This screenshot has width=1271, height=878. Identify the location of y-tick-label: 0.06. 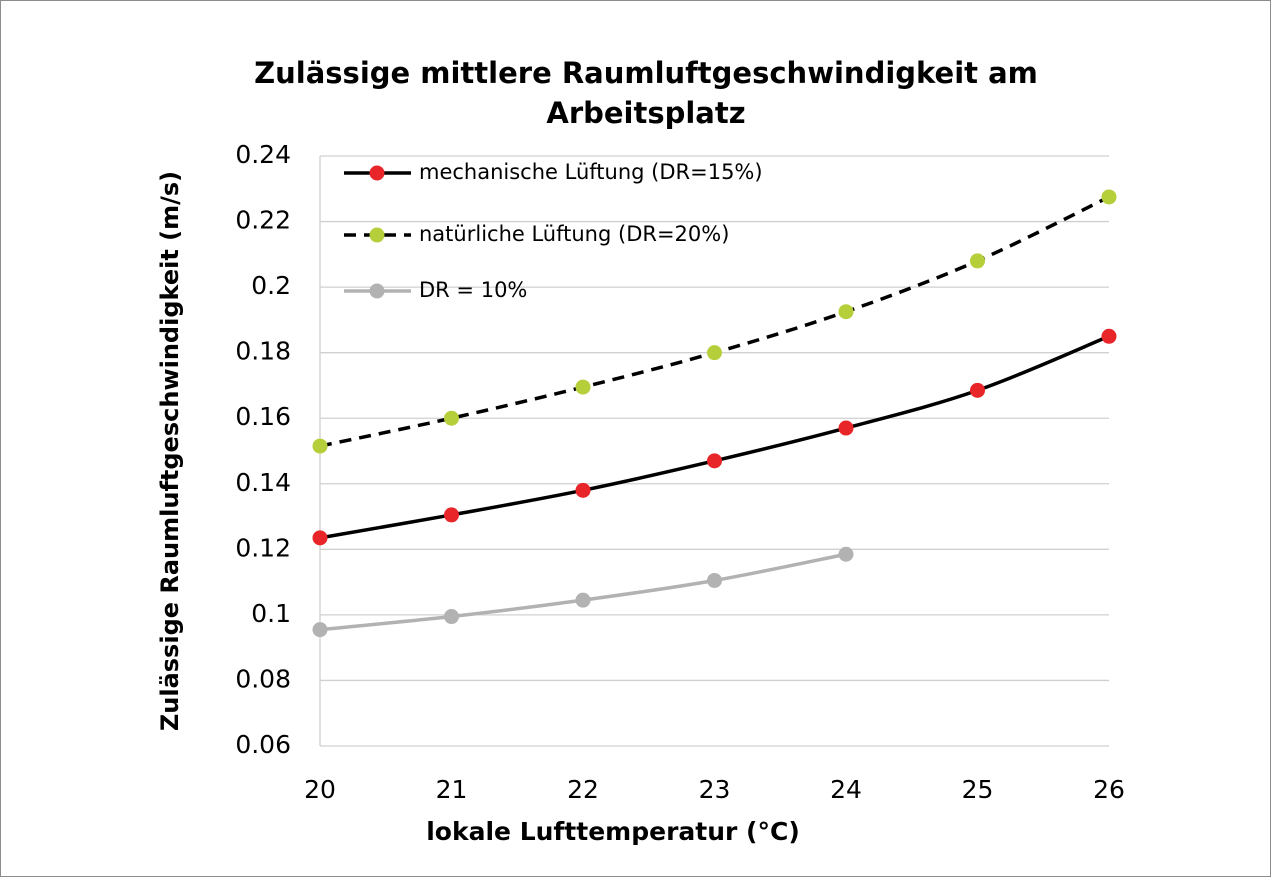
(263, 744).